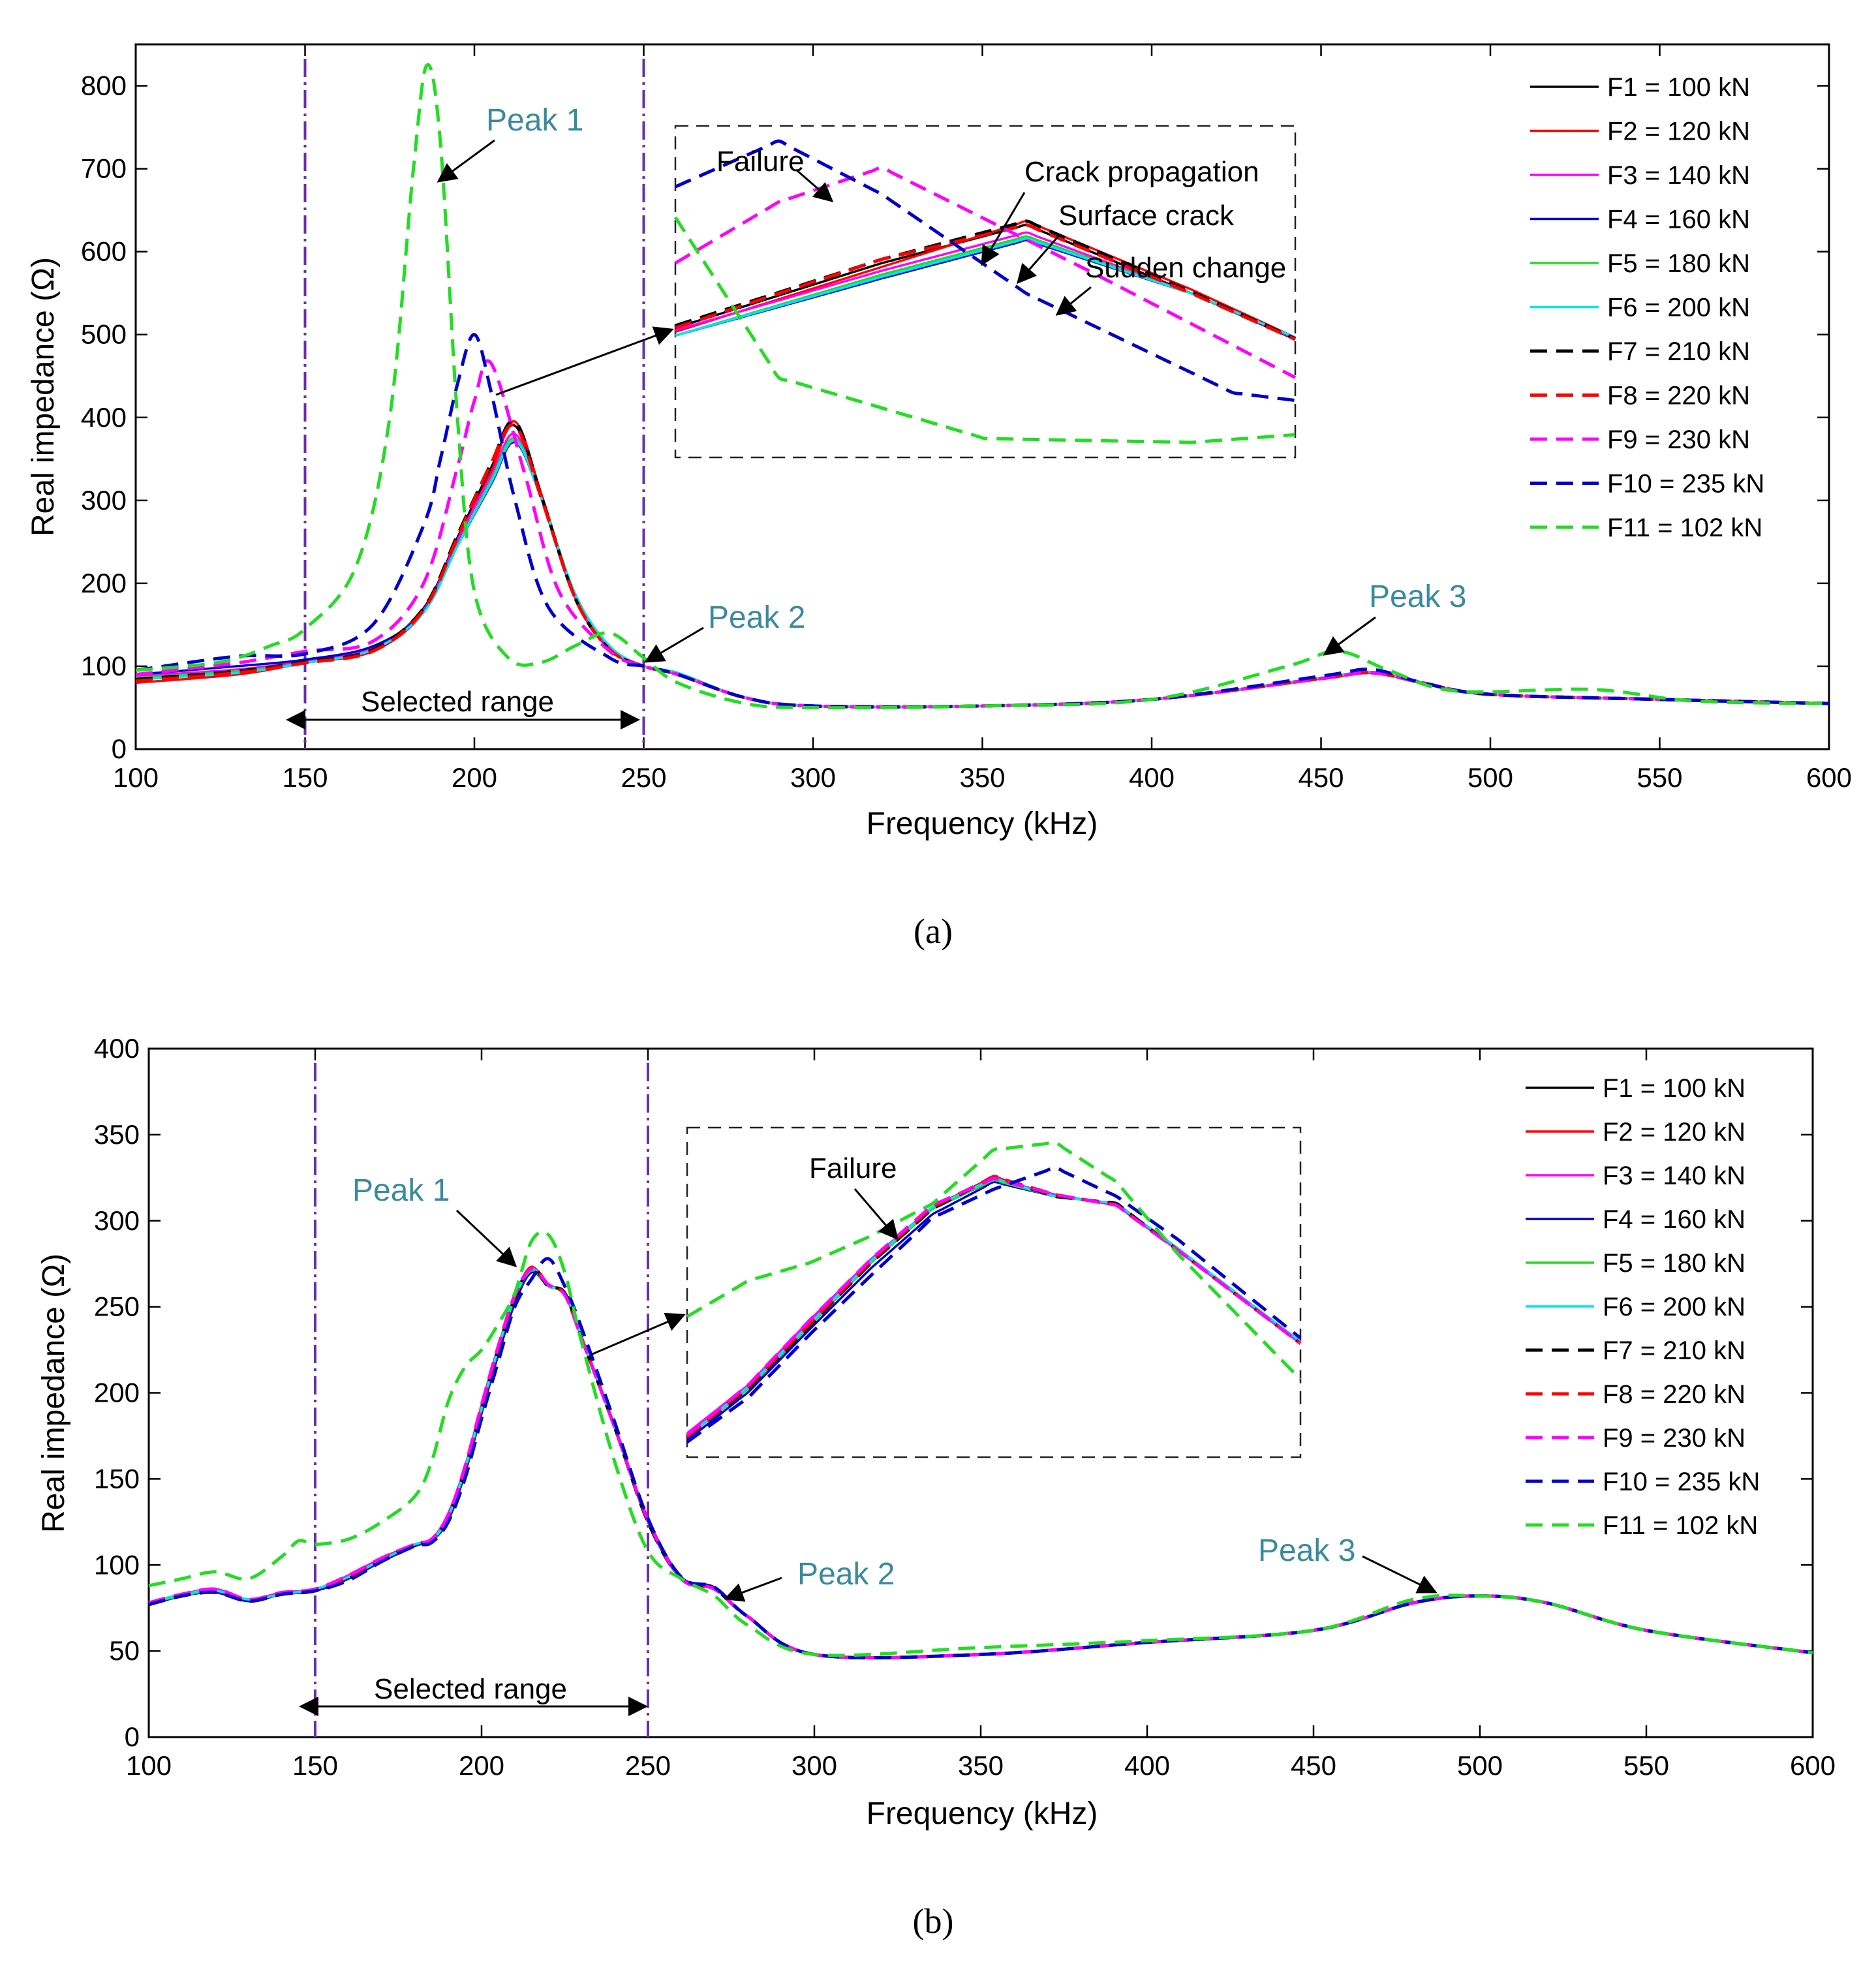 The image size is (1876, 1972). Describe the element at coordinates (982, 573) in the screenshot. I see `series-line-f5` at that location.